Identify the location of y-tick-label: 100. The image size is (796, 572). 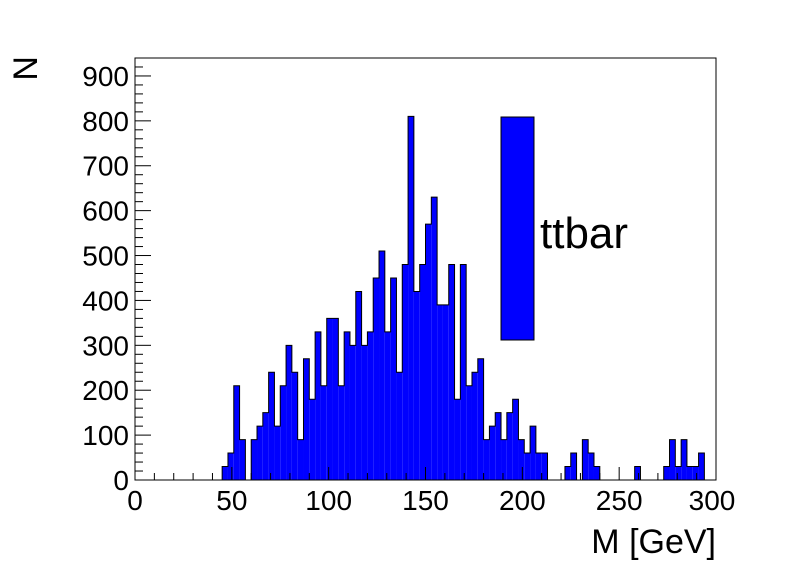
(105, 435).